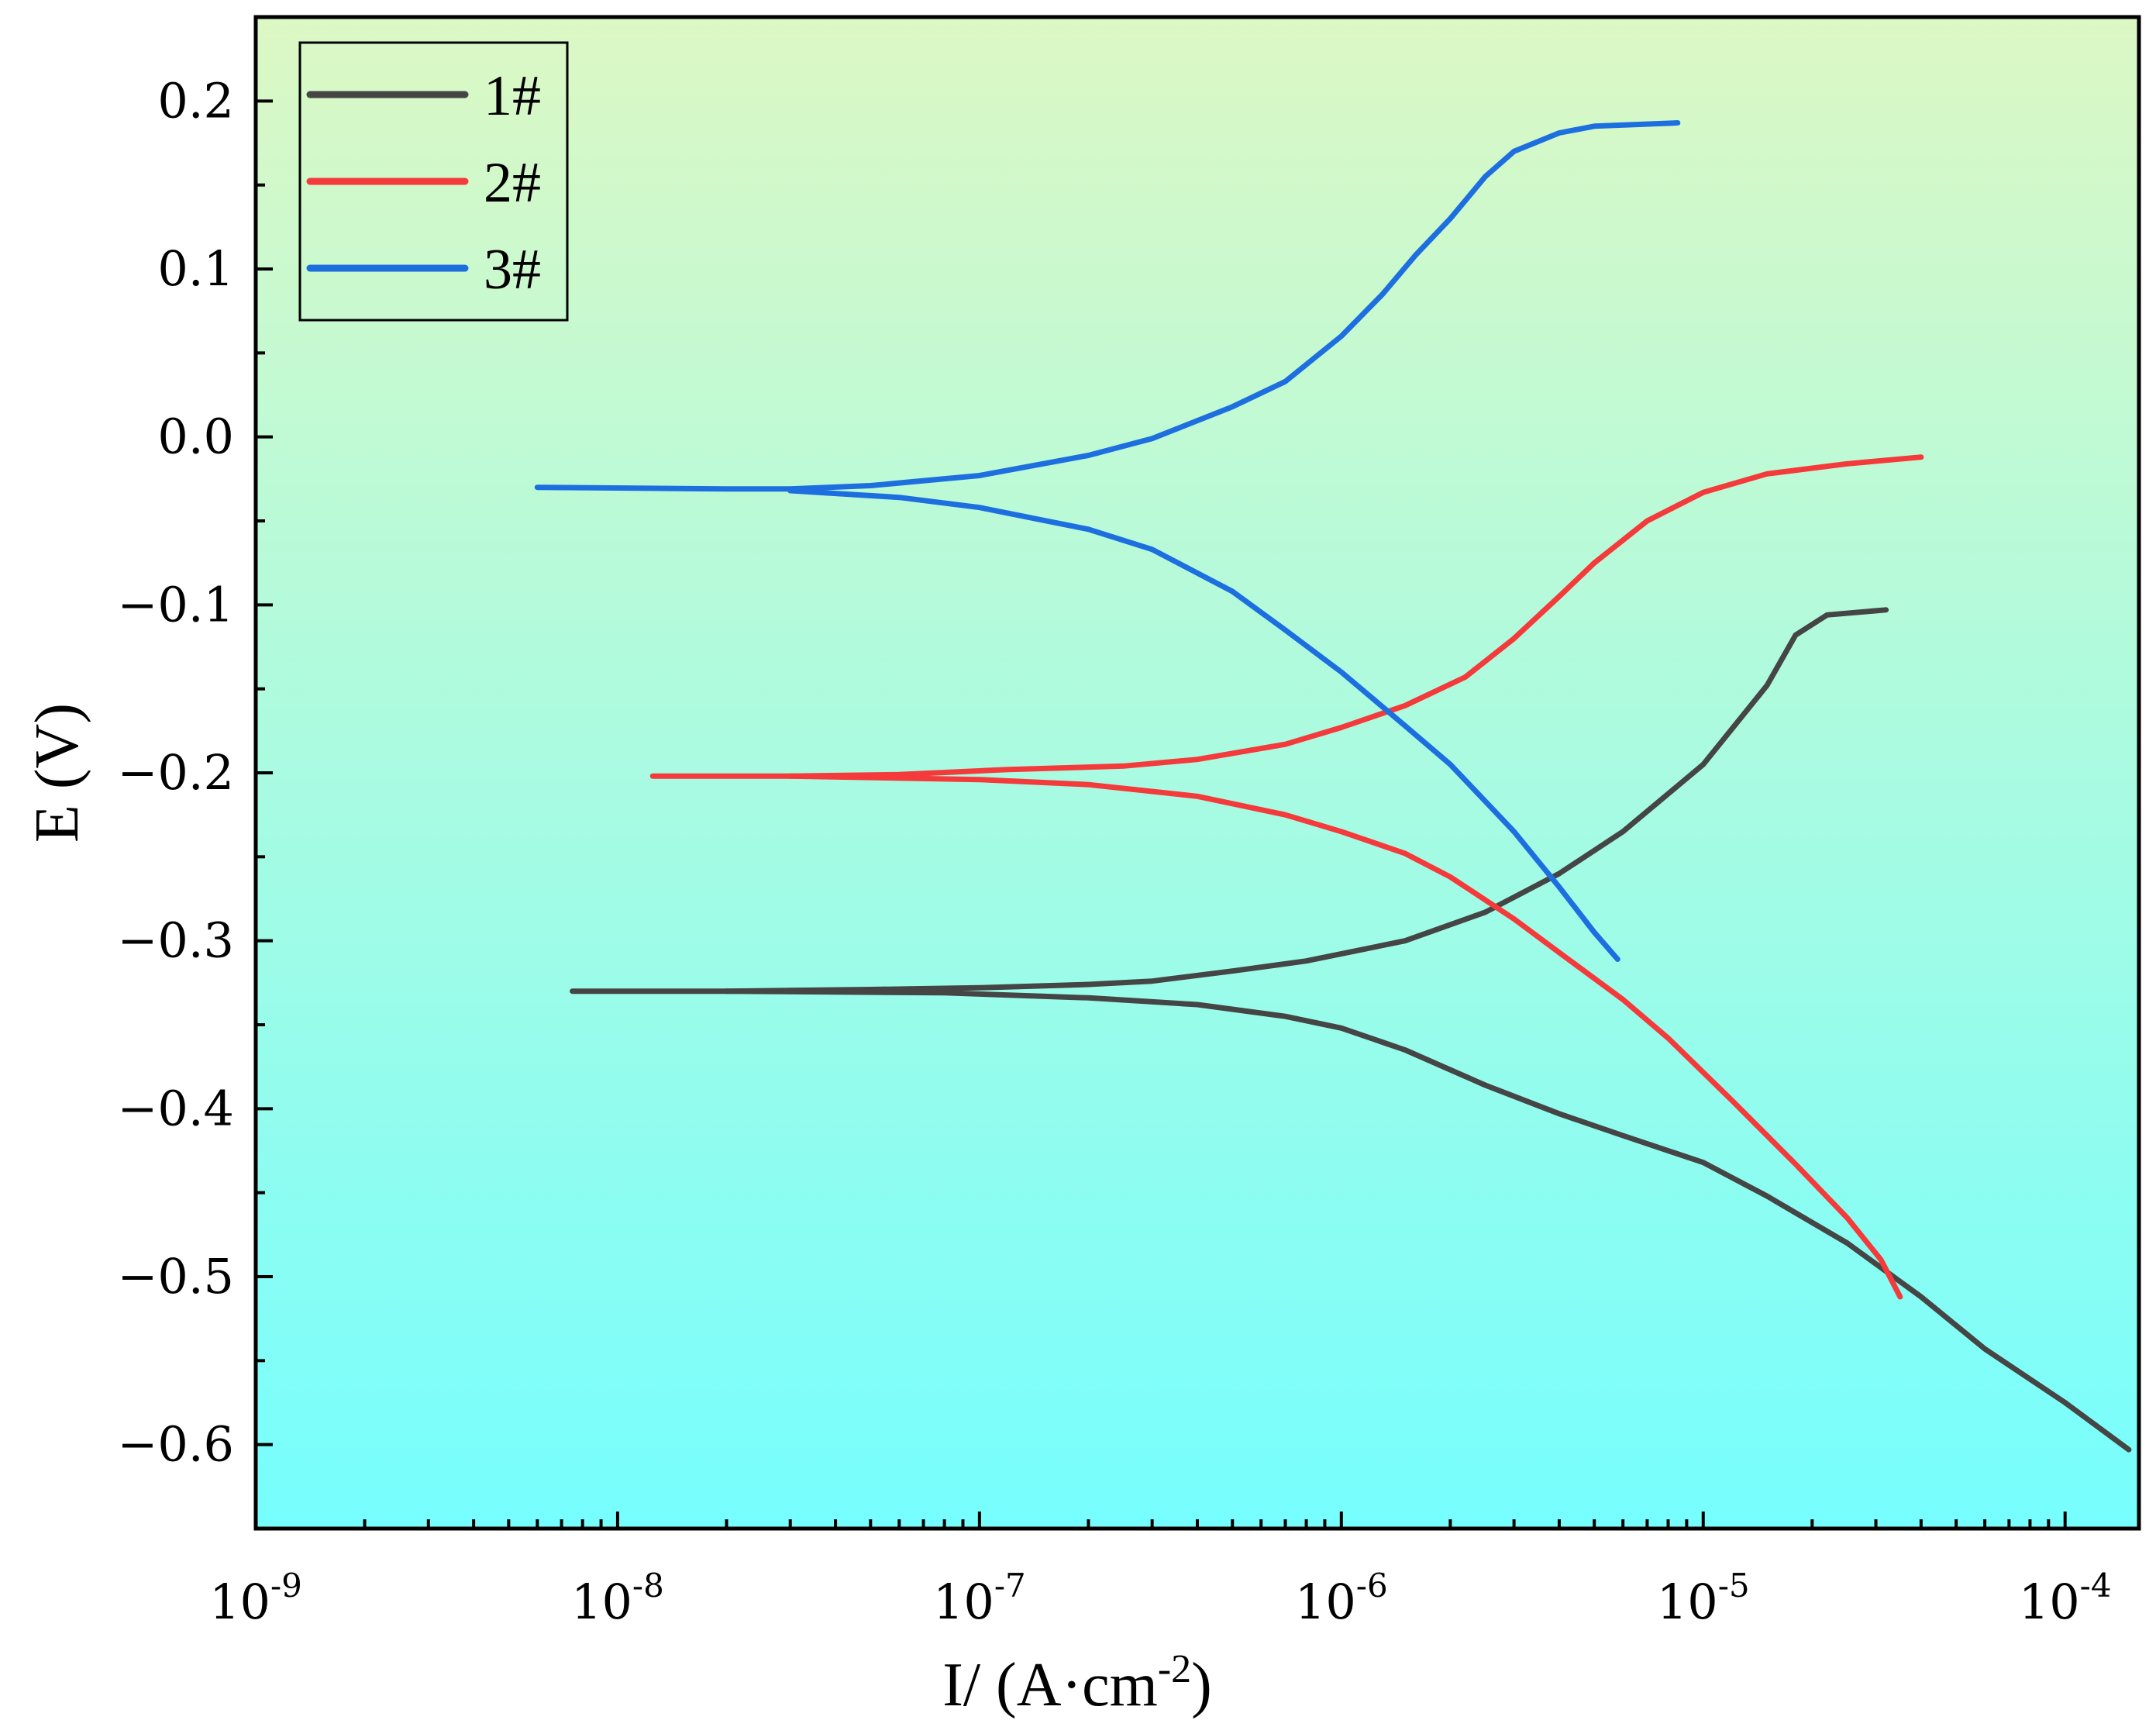 Image resolution: width=2156 pixels, height=1734 pixels. Describe the element at coordinates (617, 1598) in the screenshot. I see `x-tick-label: 10⁻⁸` at that location.